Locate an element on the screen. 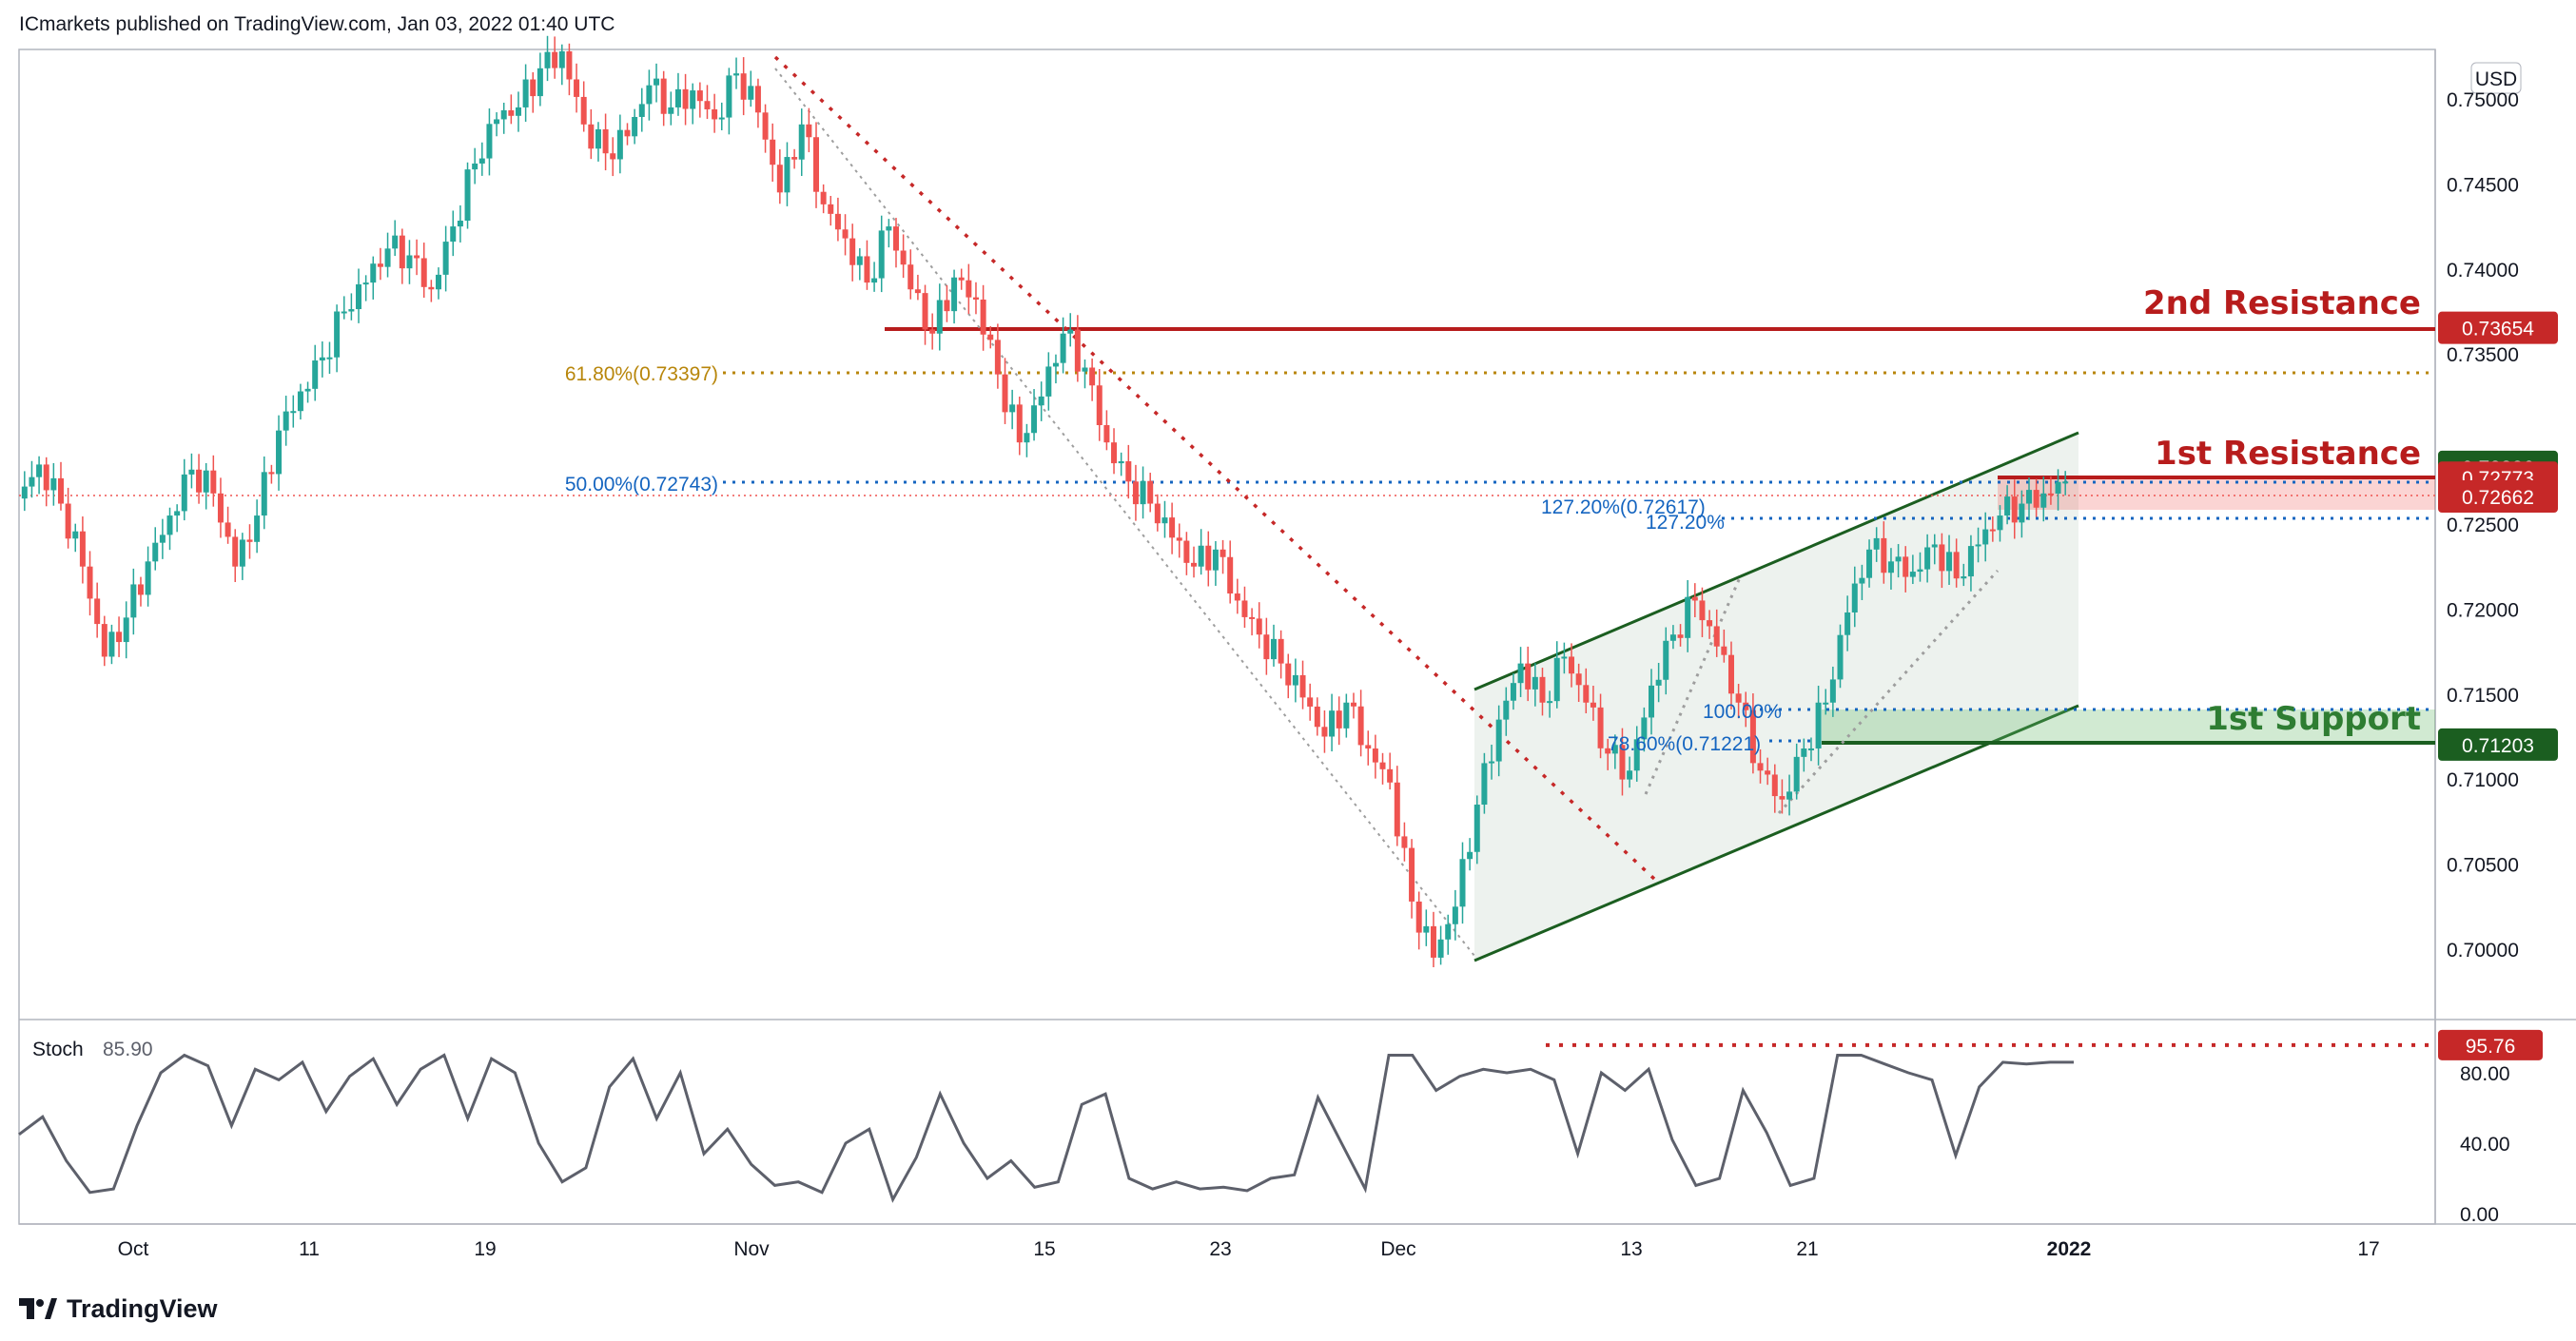 The image size is (2576, 1341). fib-500-label: 50.00%(0.72743) is located at coordinates (641, 485).